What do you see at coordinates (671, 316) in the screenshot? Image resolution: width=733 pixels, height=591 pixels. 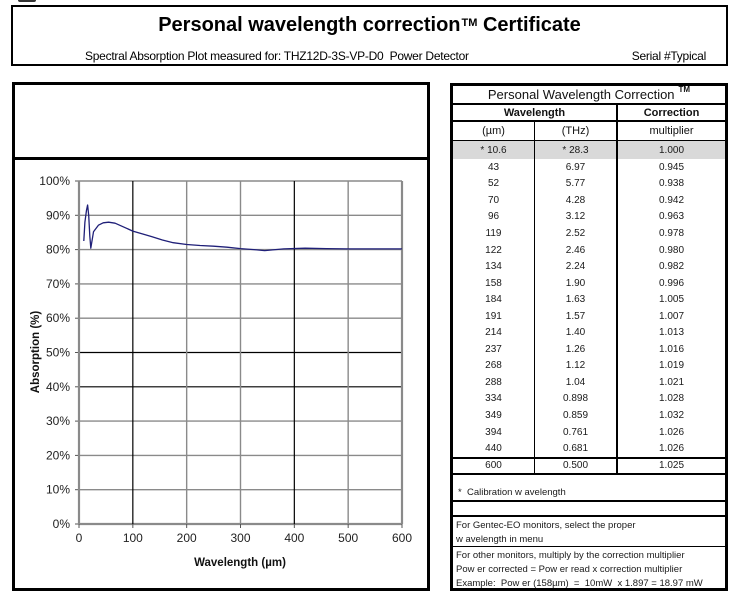 I see `correction-multiplier-cell: 1.007` at bounding box center [671, 316].